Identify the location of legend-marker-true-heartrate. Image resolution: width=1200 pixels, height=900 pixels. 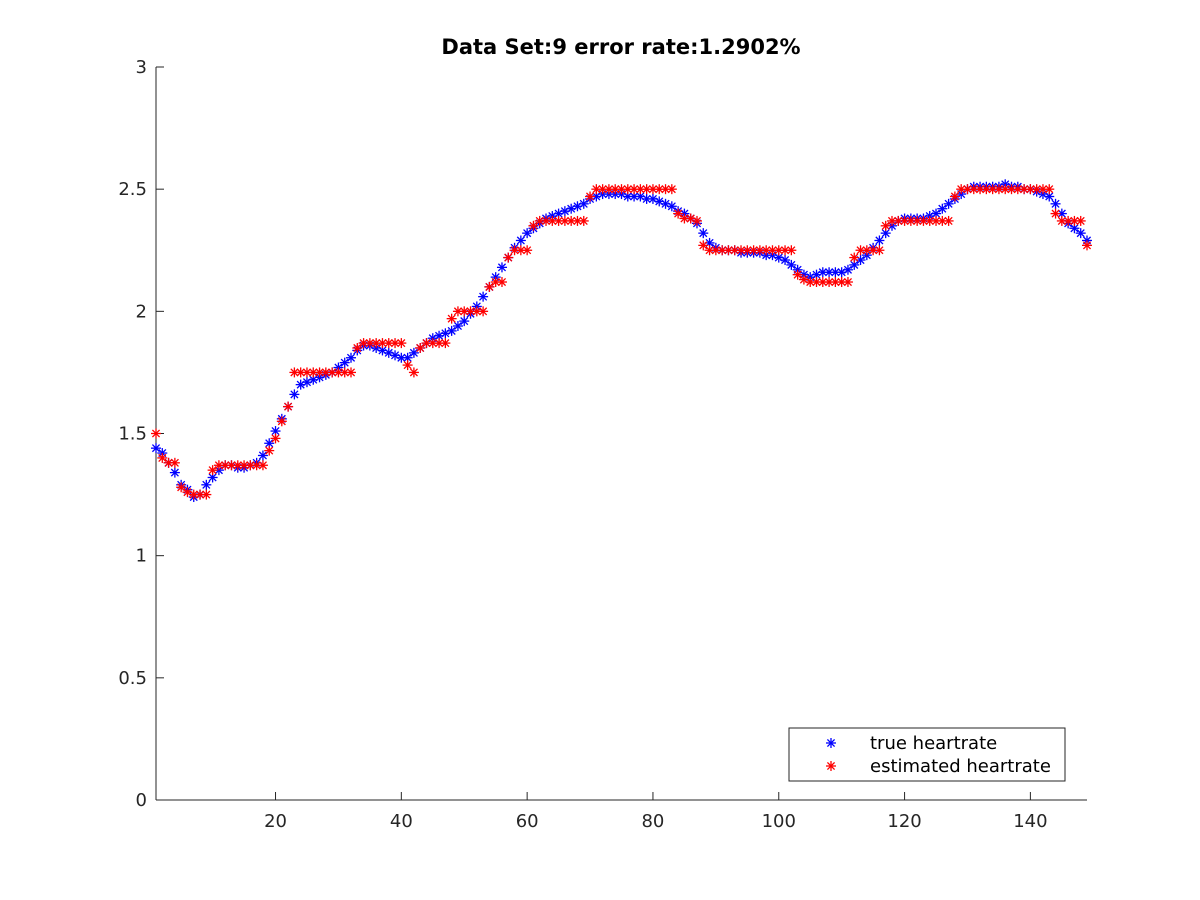
(831, 743).